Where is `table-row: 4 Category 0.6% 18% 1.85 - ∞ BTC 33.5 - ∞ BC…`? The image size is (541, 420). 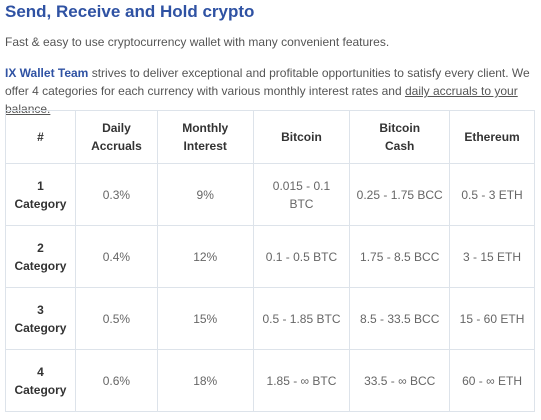
table-row: 4 Category 0.6% 18% 1.85 - ∞ BTC 33.5 - ∞ BC… is located at coordinates (270, 380).